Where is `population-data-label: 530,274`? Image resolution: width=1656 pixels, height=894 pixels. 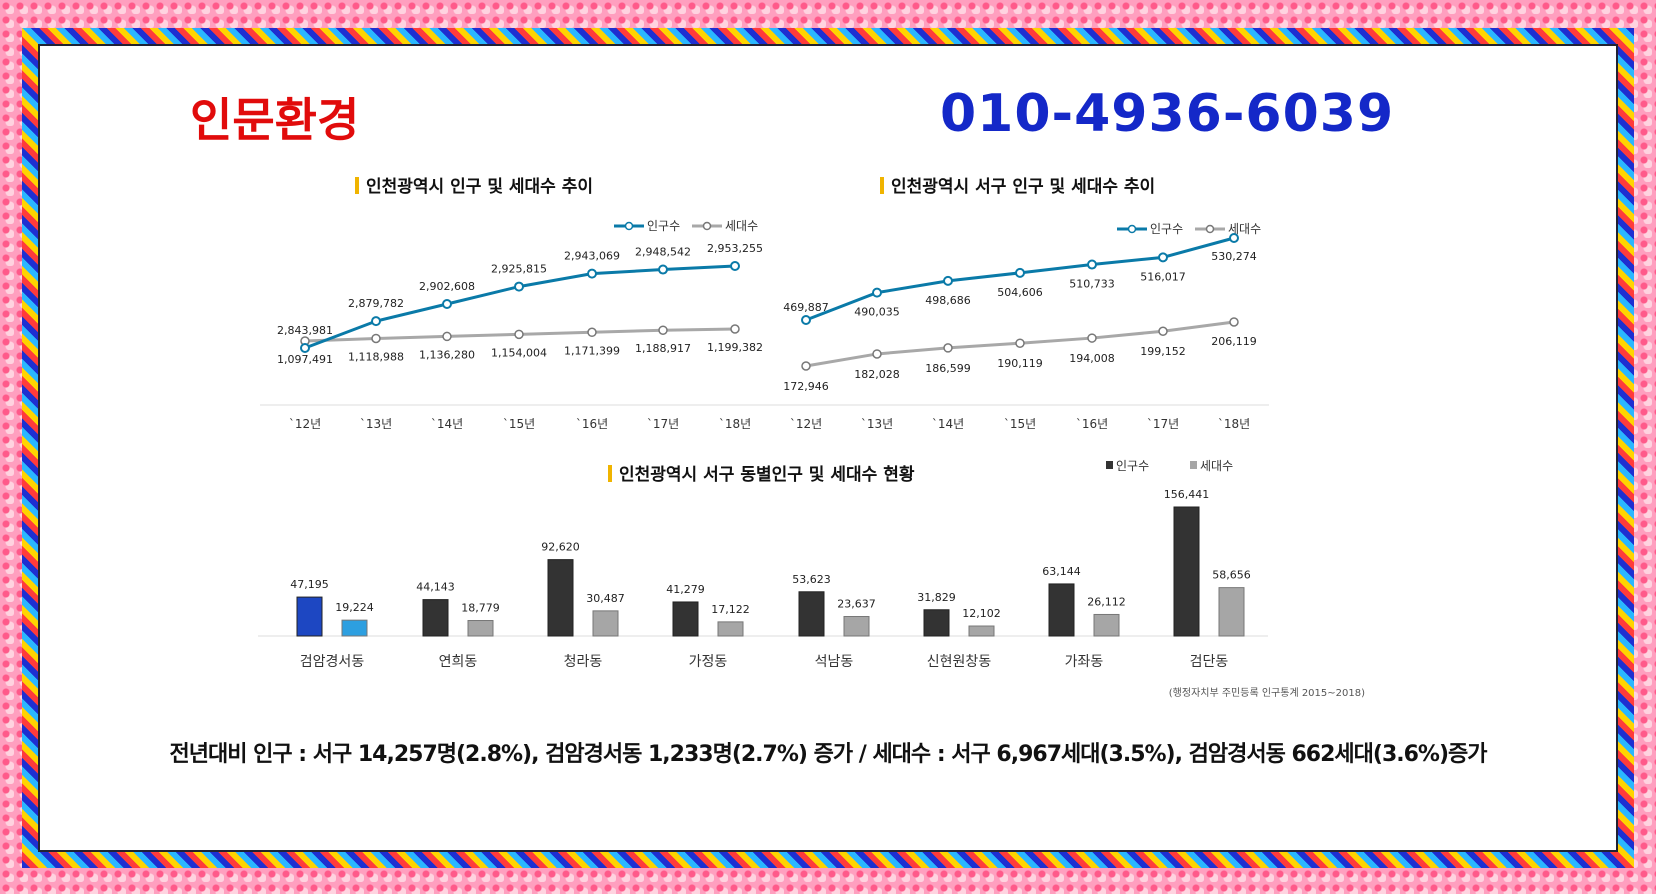 population-data-label: 530,274 is located at coordinates (1234, 256).